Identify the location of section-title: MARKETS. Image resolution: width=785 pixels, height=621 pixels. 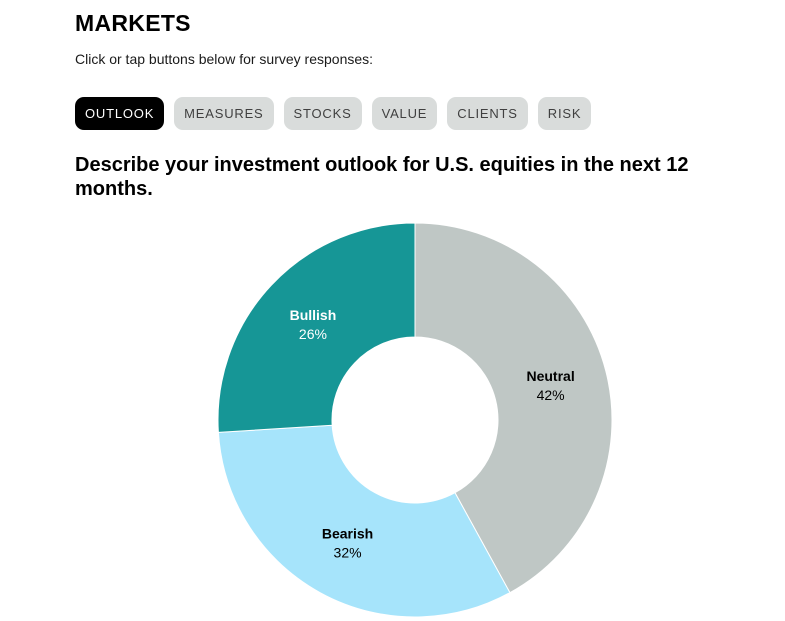
(133, 23).